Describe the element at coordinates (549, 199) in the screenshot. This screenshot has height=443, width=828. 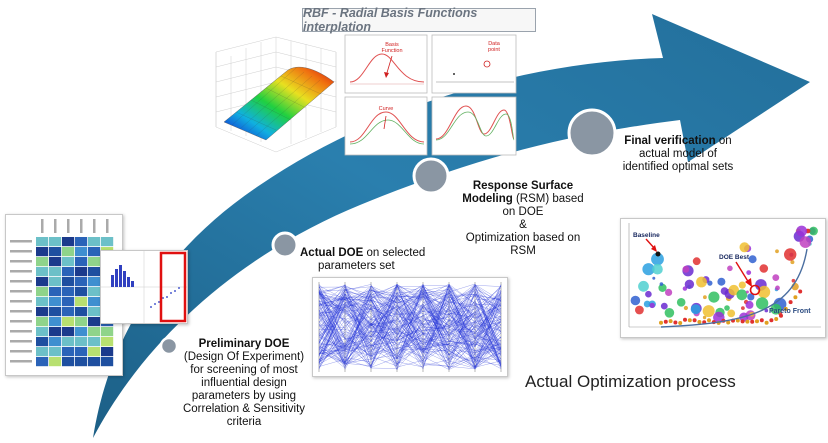
I see `step-3-line-1: (RSM) based` at that location.